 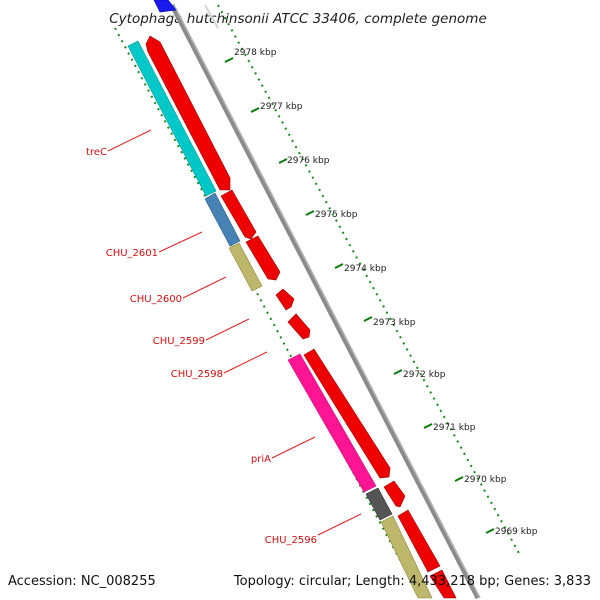 I want to click on gene-label-chu-2599: CHU_2599, so click(x=179, y=341).